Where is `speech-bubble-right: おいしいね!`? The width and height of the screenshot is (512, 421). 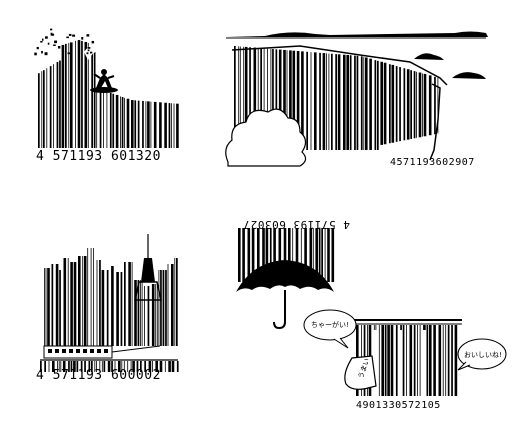 speech-bubble-right: おいしいね! is located at coordinates (482, 354).